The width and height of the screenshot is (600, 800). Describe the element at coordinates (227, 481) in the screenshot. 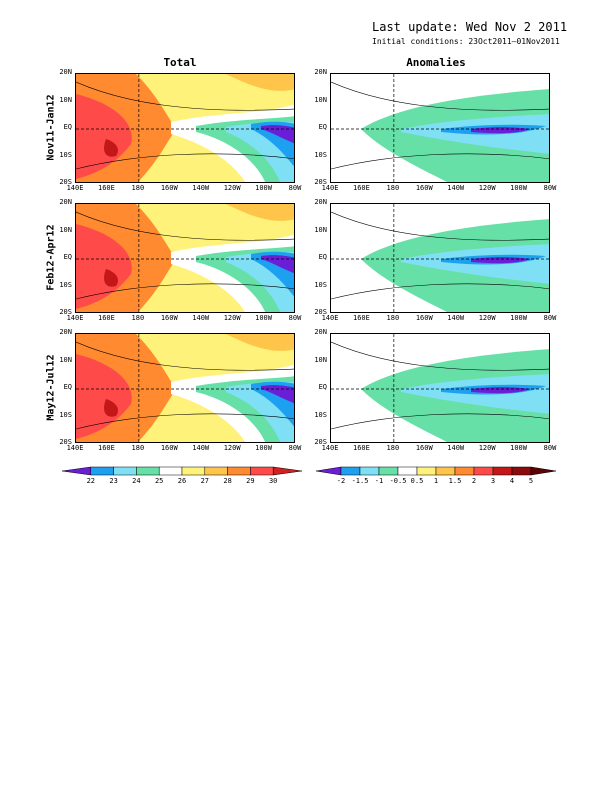

I see `colorbar-label: 28` at that location.